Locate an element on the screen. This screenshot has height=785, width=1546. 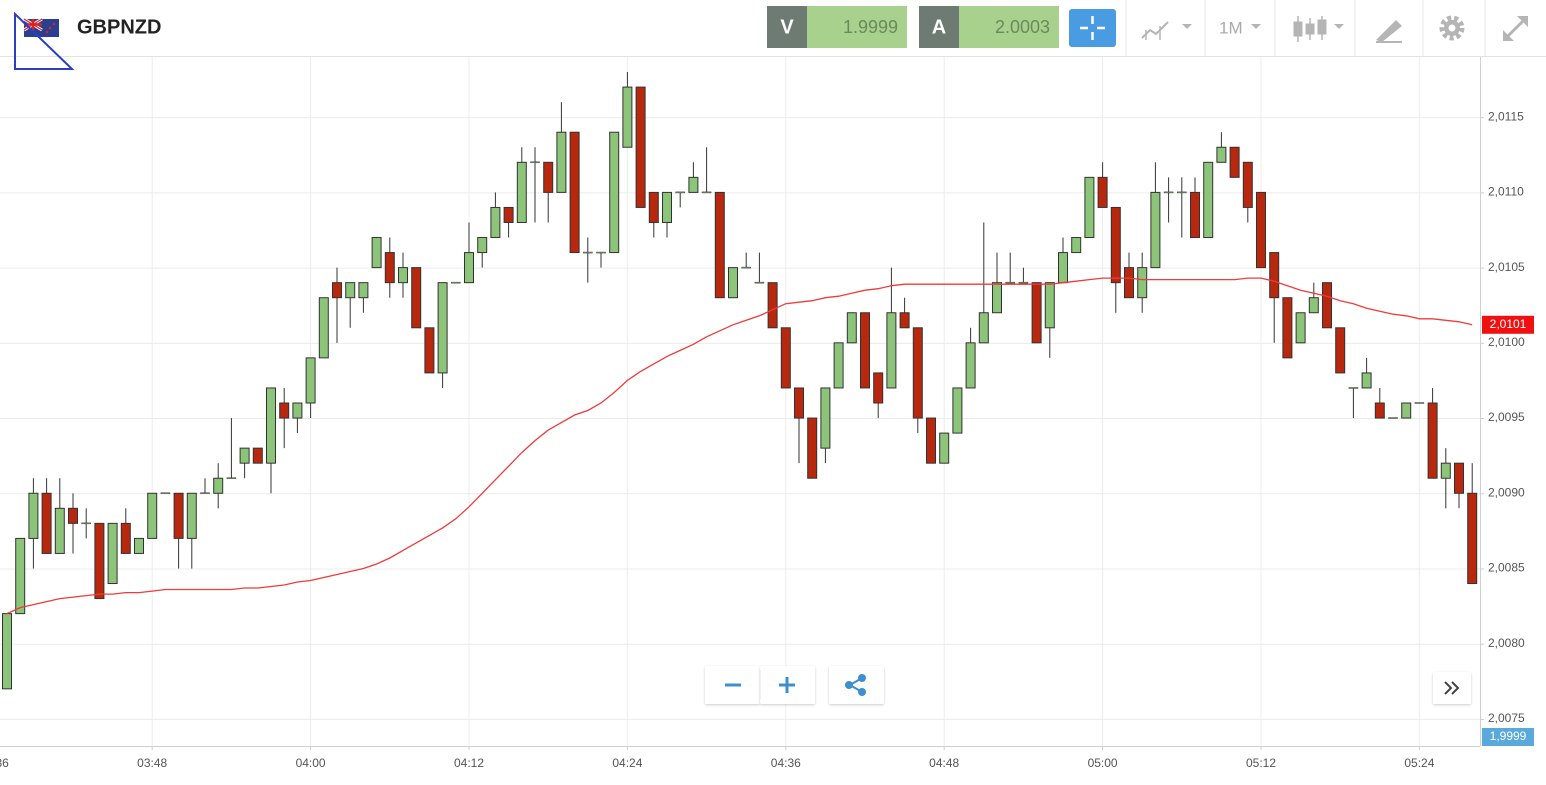
toolbar-separators is located at coordinates (1305, 28).